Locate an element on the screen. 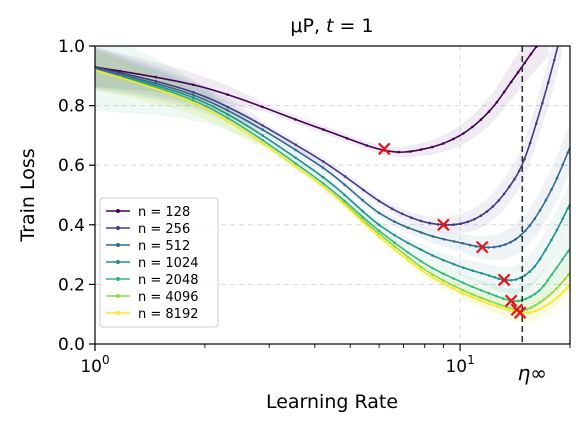 Image resolution: width=585 pixels, height=427 pixels. x-axis-label: Learning Rate is located at coordinates (332, 402).